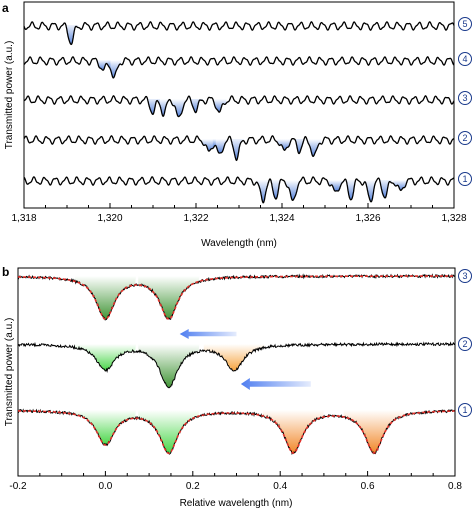  I want to click on trace-badge-label: 5, so click(464, 24).